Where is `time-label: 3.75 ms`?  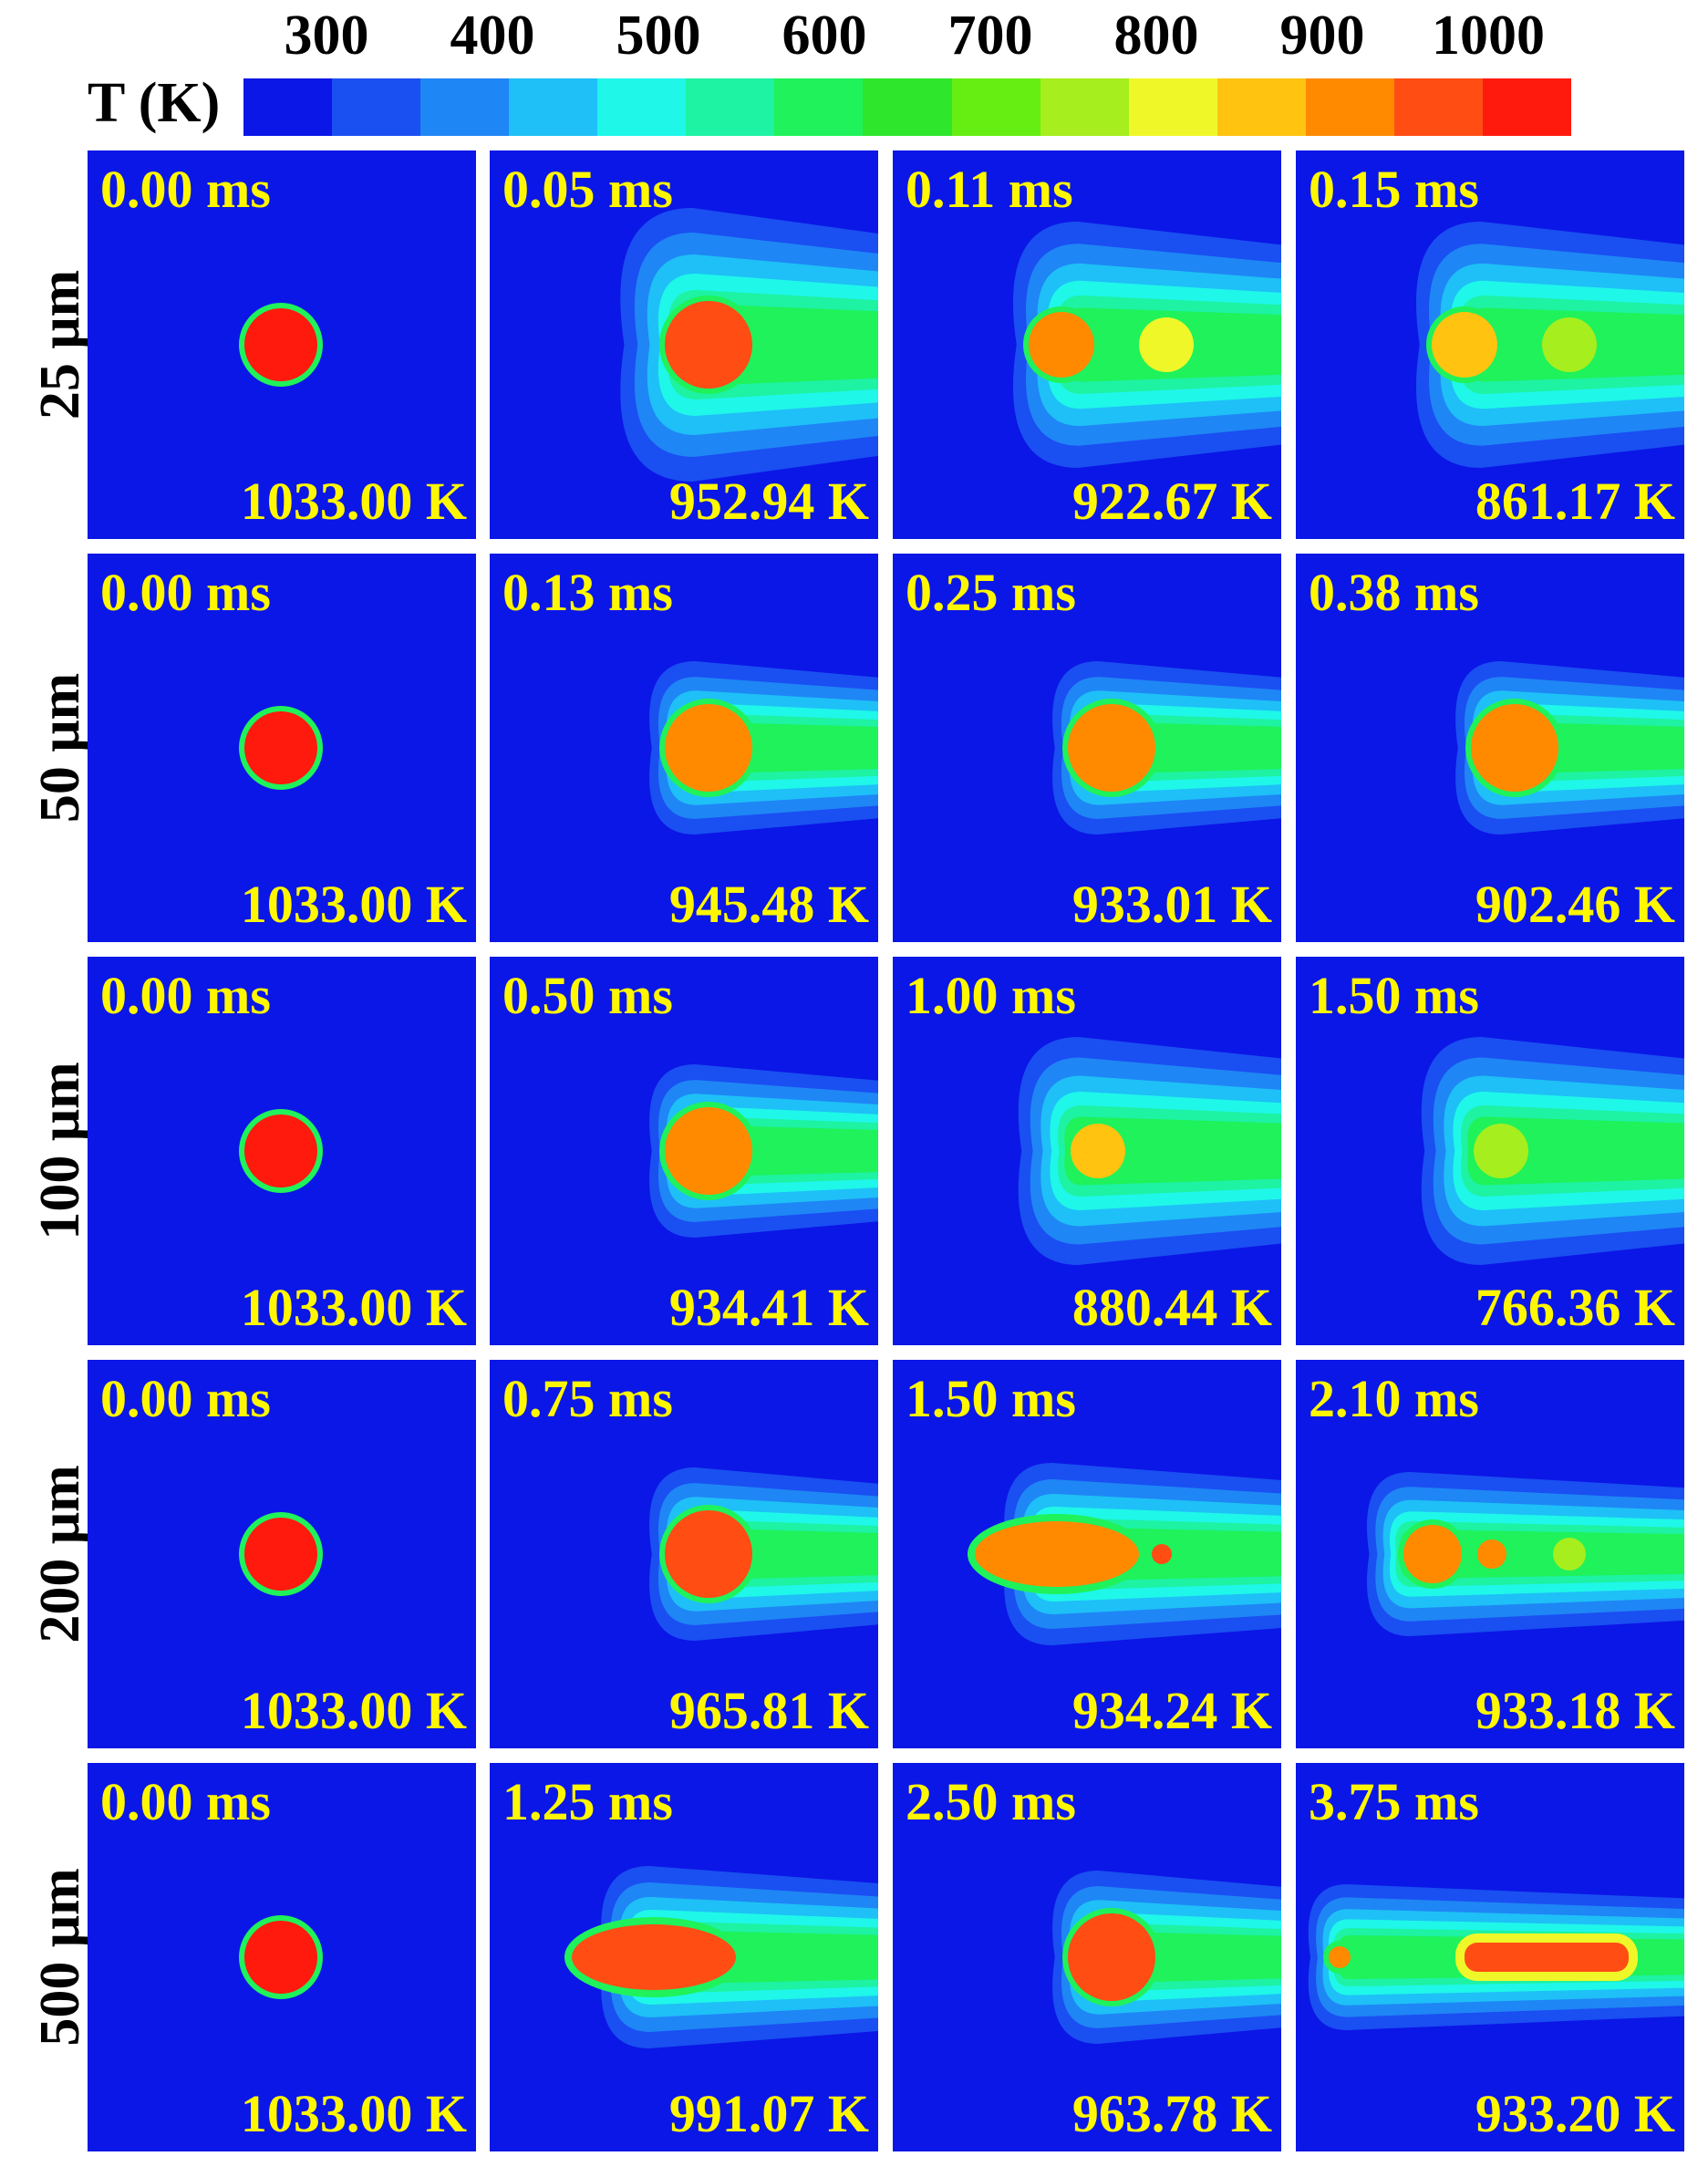
time-label: 3.75 ms is located at coordinates (1394, 1801).